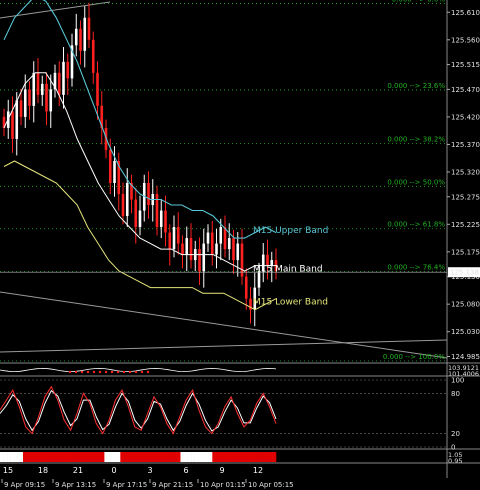  What do you see at coordinates (126, 485) in the screenshot?
I see `date-label: 9 Apr 17:15` at bounding box center [126, 485].